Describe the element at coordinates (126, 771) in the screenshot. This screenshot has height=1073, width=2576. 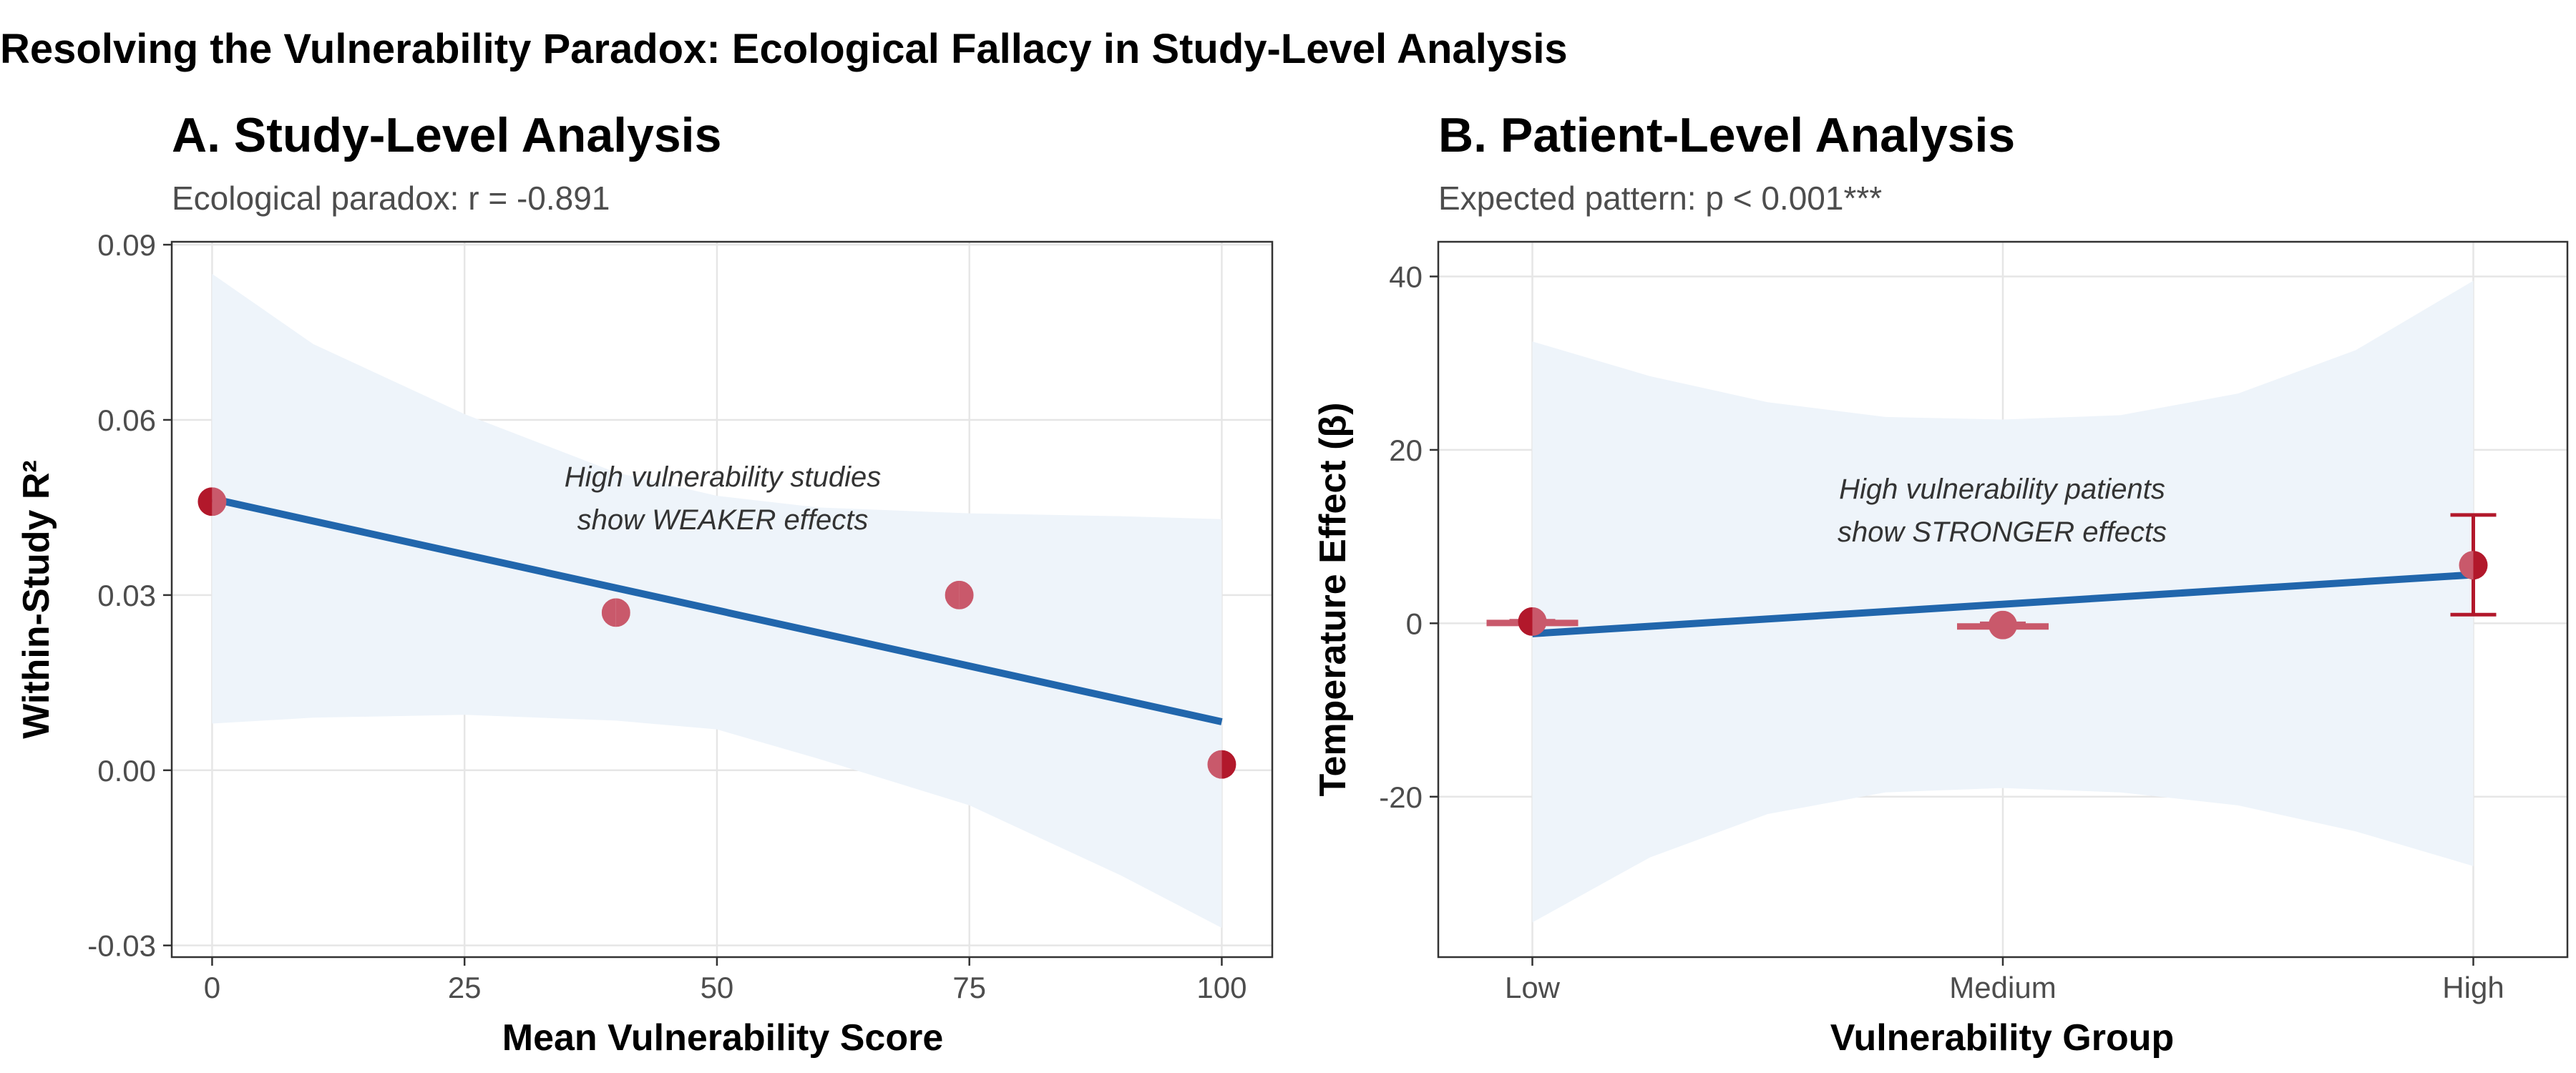
I see `y-tick-label: 0.00` at that location.